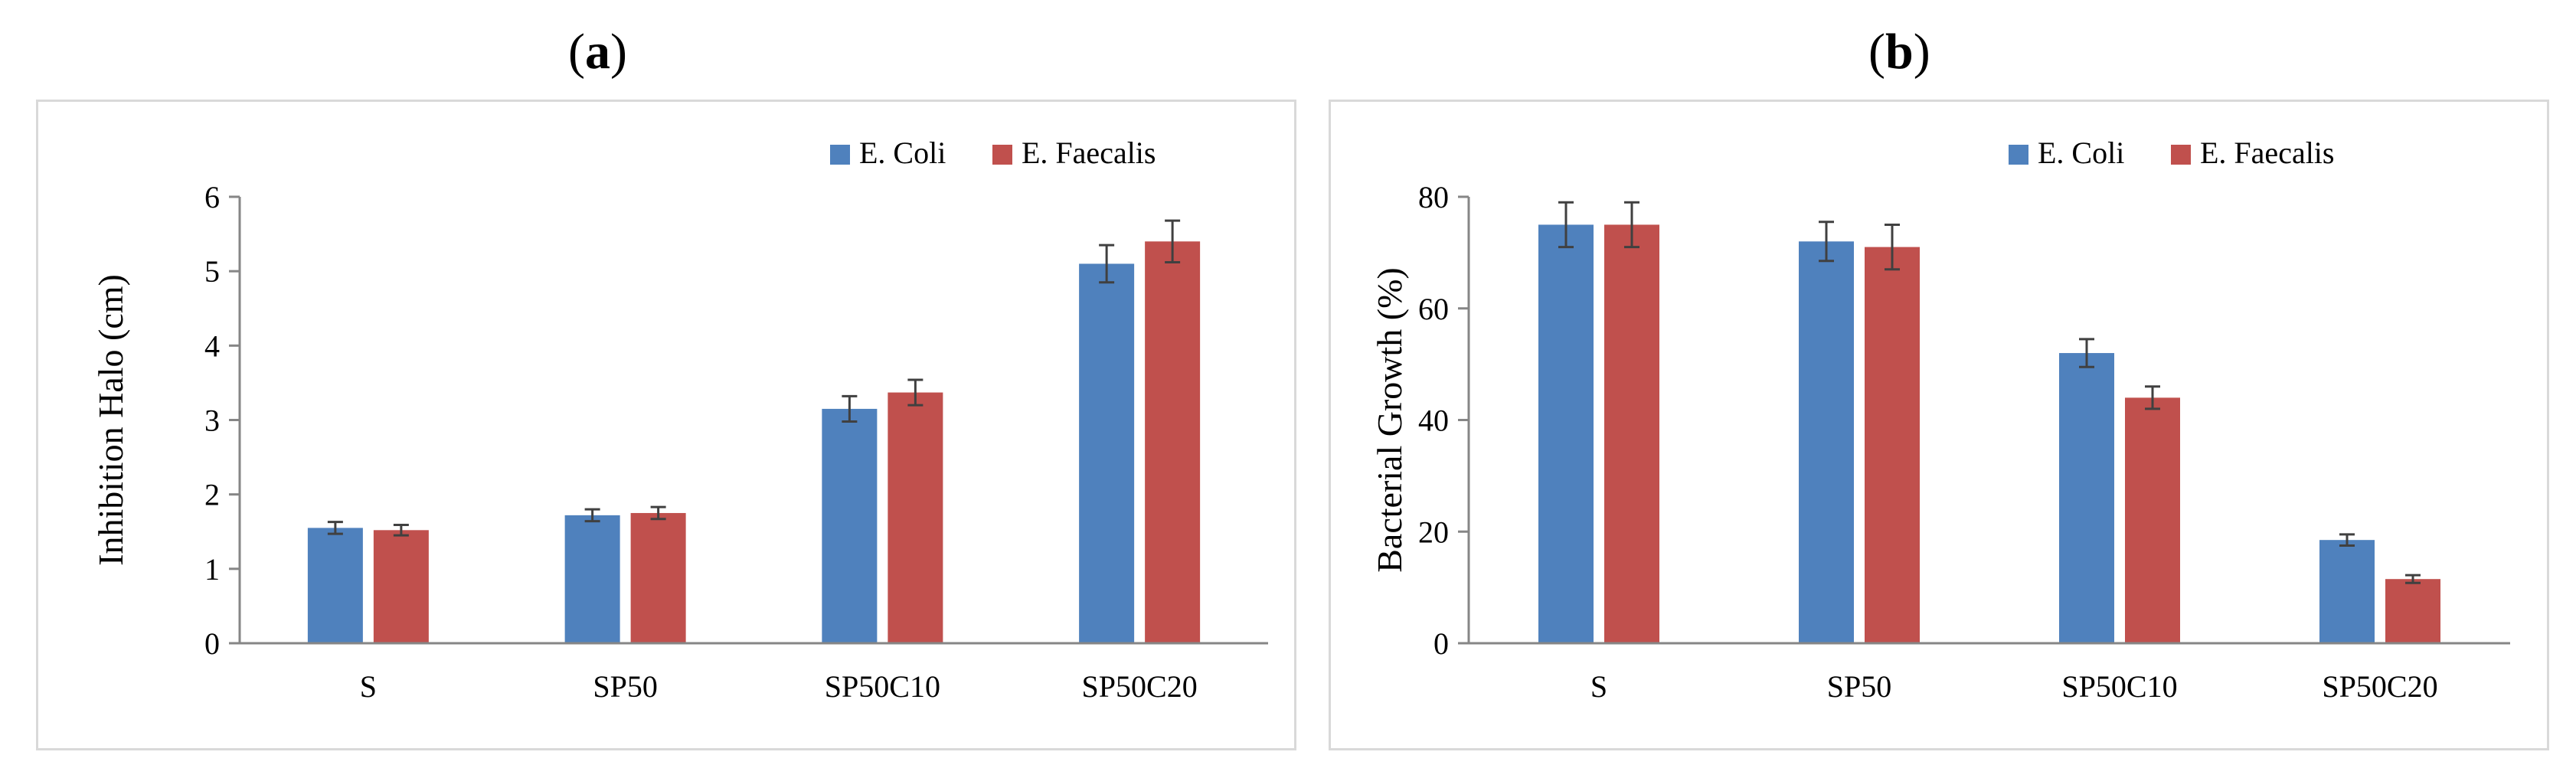  I want to click on y-tick-label: 3, so click(212, 421).